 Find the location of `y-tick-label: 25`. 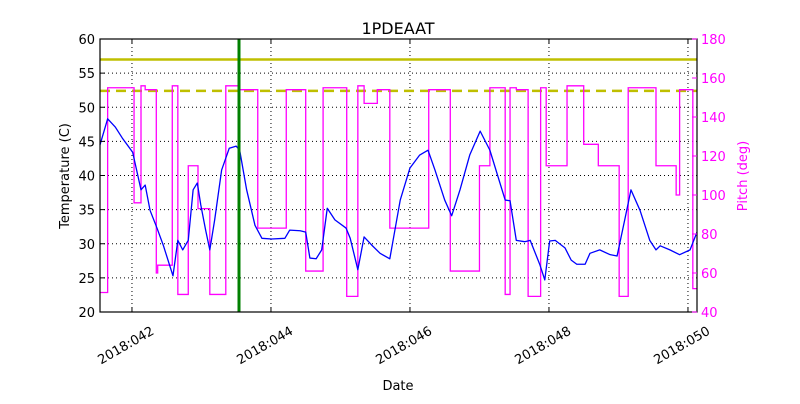

y-tick-label: 25 is located at coordinates (86, 279).